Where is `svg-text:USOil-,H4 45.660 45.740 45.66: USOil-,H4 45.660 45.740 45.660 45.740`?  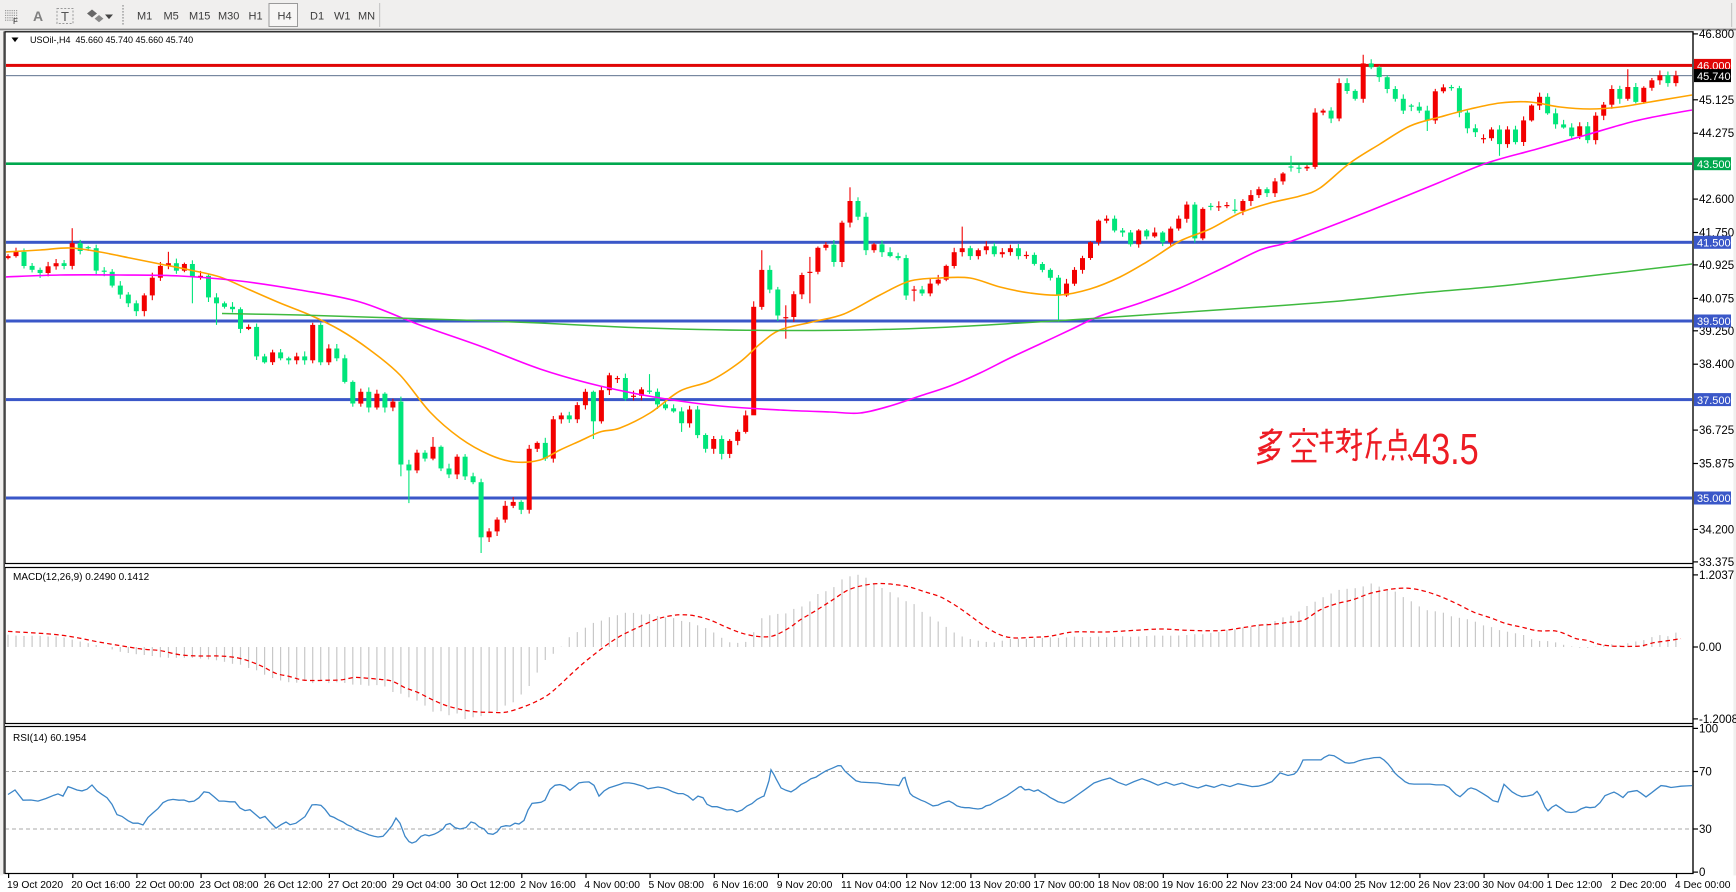
svg-text:USOil-,H4 45.660 45.740 45.66: USOil-,H4 45.660 45.740 45.660 45.740 is located at coordinates (111, 40).